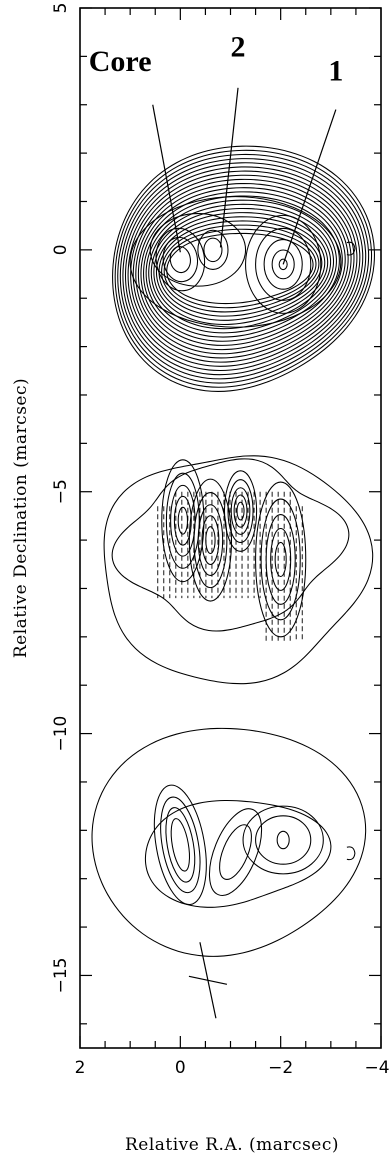 Image resolution: width=392 pixels, height=1161 pixels. I want to click on beam-minor-axis, so click(208, 980).